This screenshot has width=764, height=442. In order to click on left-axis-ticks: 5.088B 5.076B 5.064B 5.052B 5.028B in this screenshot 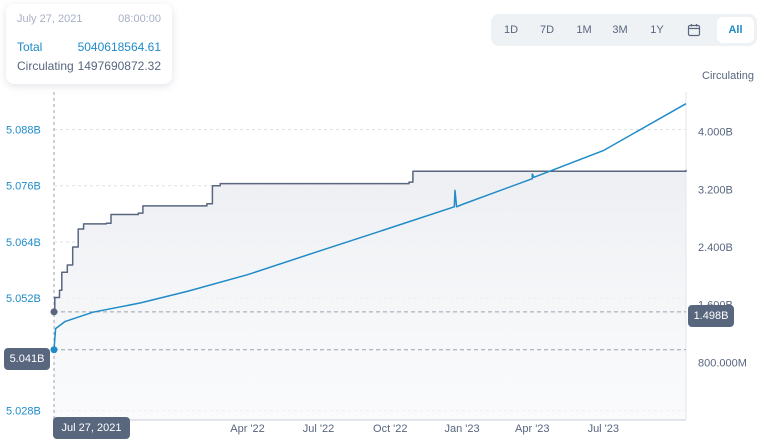, I will do `click(23, 270)`.